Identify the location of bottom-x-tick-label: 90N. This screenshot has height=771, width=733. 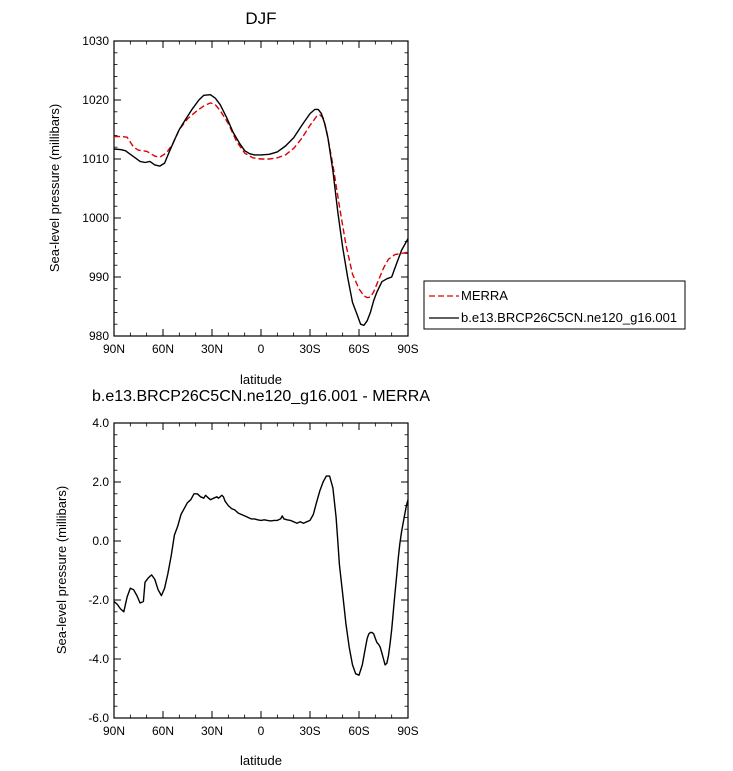
(114, 731).